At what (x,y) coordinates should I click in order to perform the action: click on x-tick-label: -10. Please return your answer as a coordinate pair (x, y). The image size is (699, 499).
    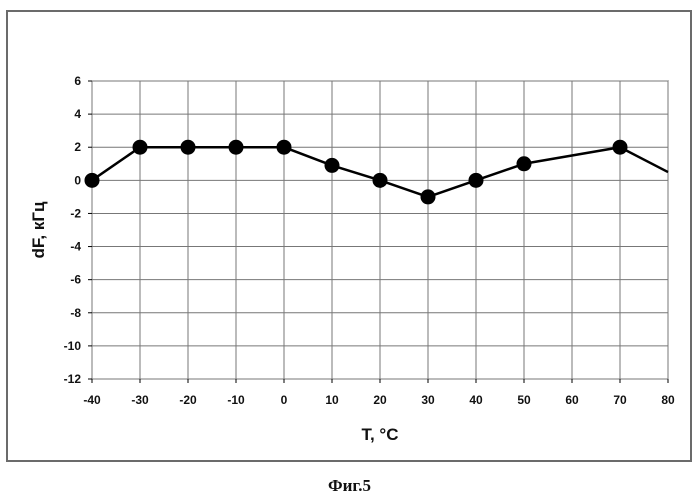
    Looking at the image, I should click on (236, 400).